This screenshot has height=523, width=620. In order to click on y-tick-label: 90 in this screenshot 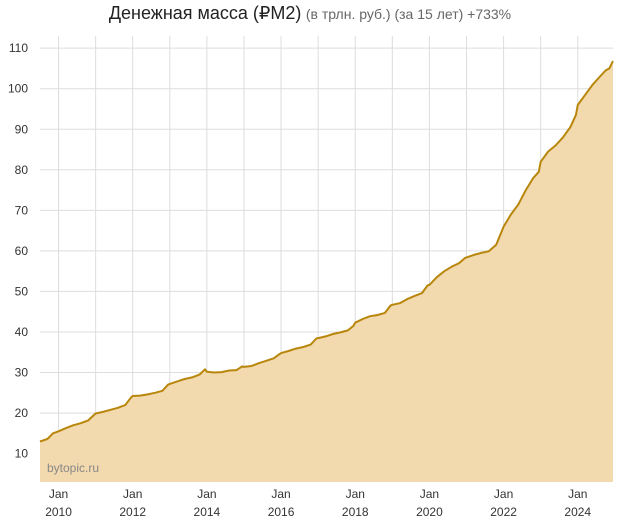, I will do `click(22, 129)`.